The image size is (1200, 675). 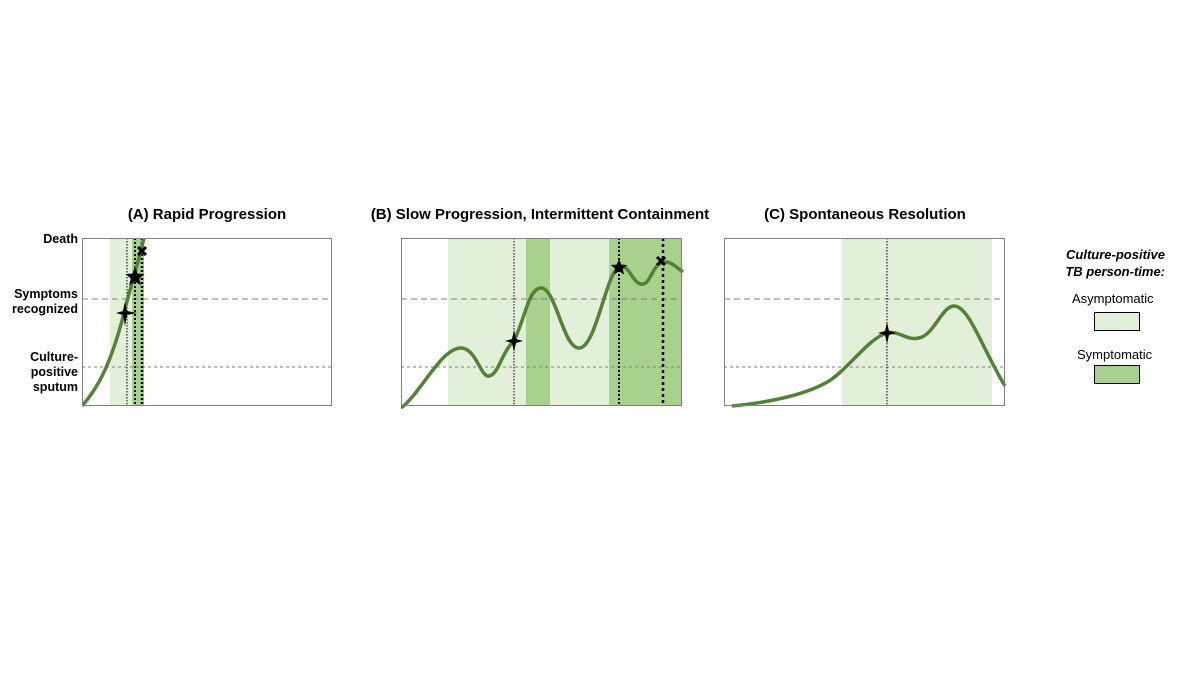 I want to click on panel-b-death-marker-icon, so click(x=661, y=261).